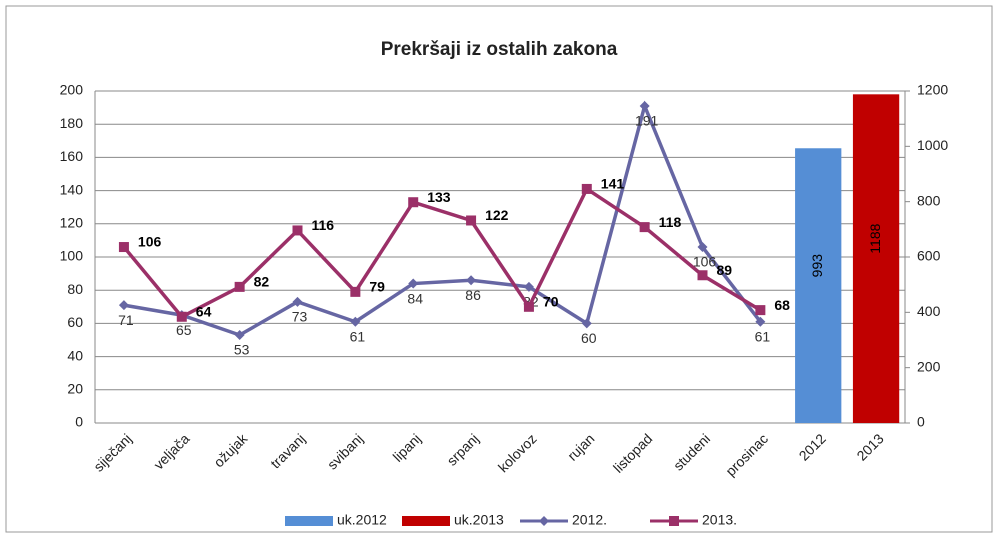  What do you see at coordinates (670, 222) in the screenshot?
I see `data-label: 118` at bounding box center [670, 222].